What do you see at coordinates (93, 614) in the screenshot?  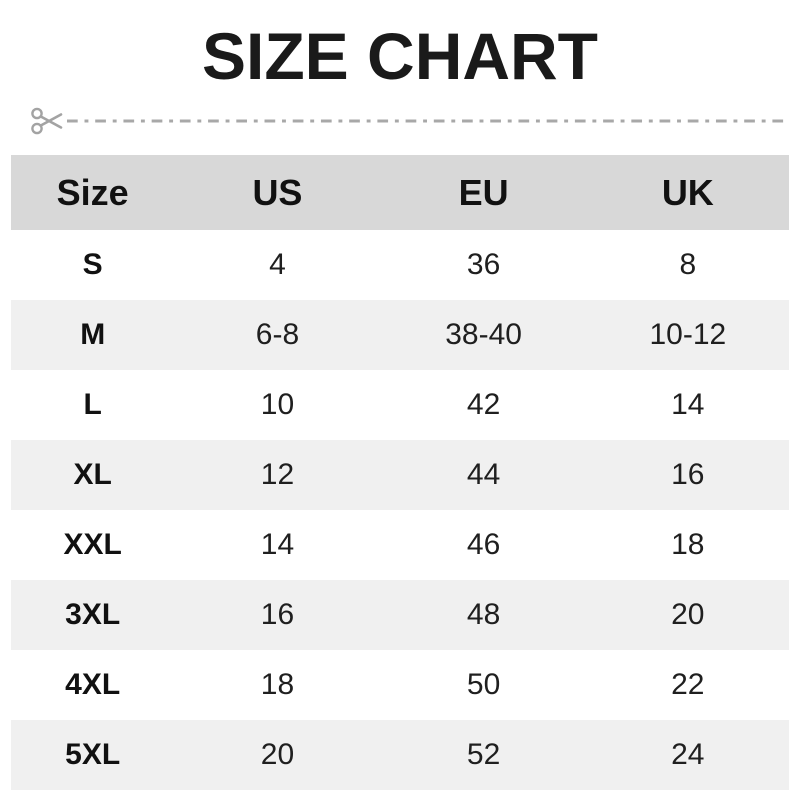 I see `size-cell: 3XL` at bounding box center [93, 614].